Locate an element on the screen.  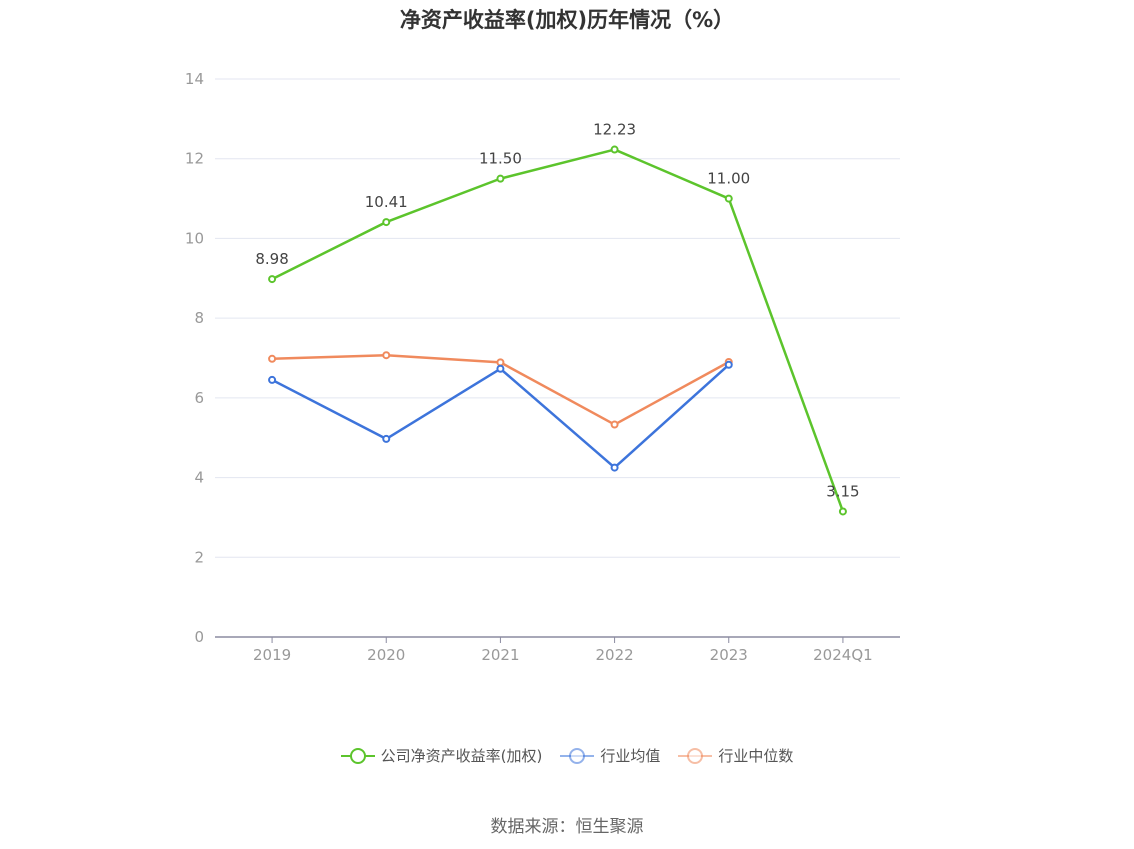
data-label: 11.00 is located at coordinates (728, 179).